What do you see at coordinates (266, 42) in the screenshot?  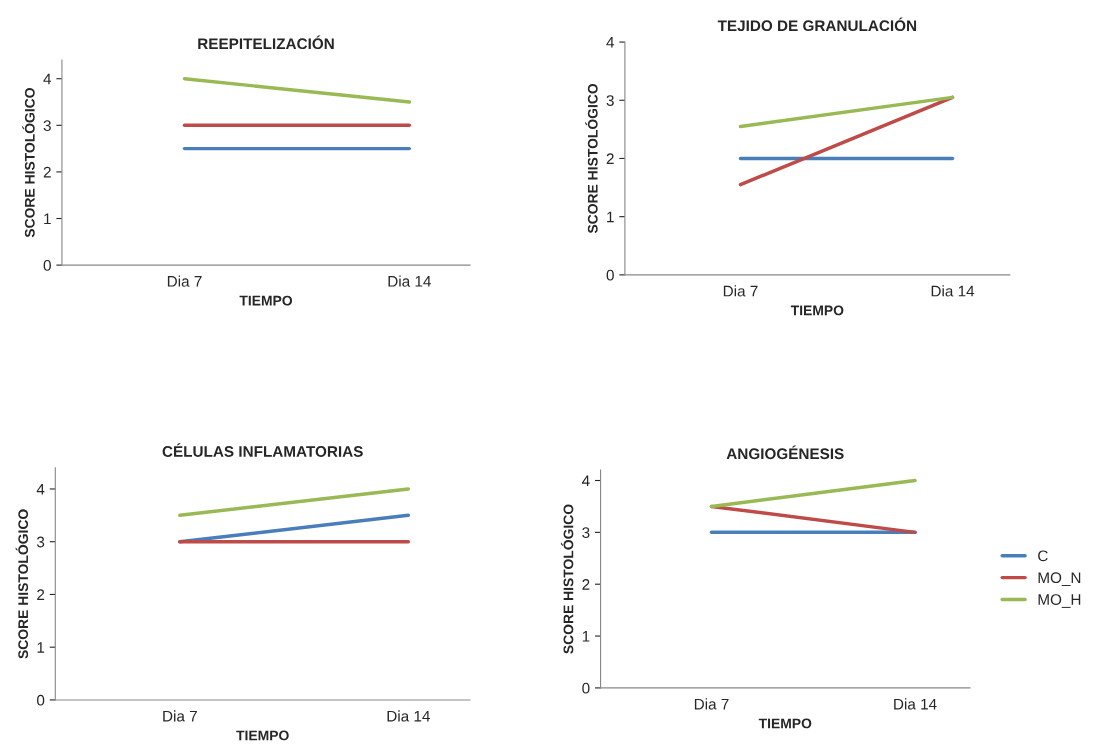 I see `chart-title: REEPITELIZACIÓN` at bounding box center [266, 42].